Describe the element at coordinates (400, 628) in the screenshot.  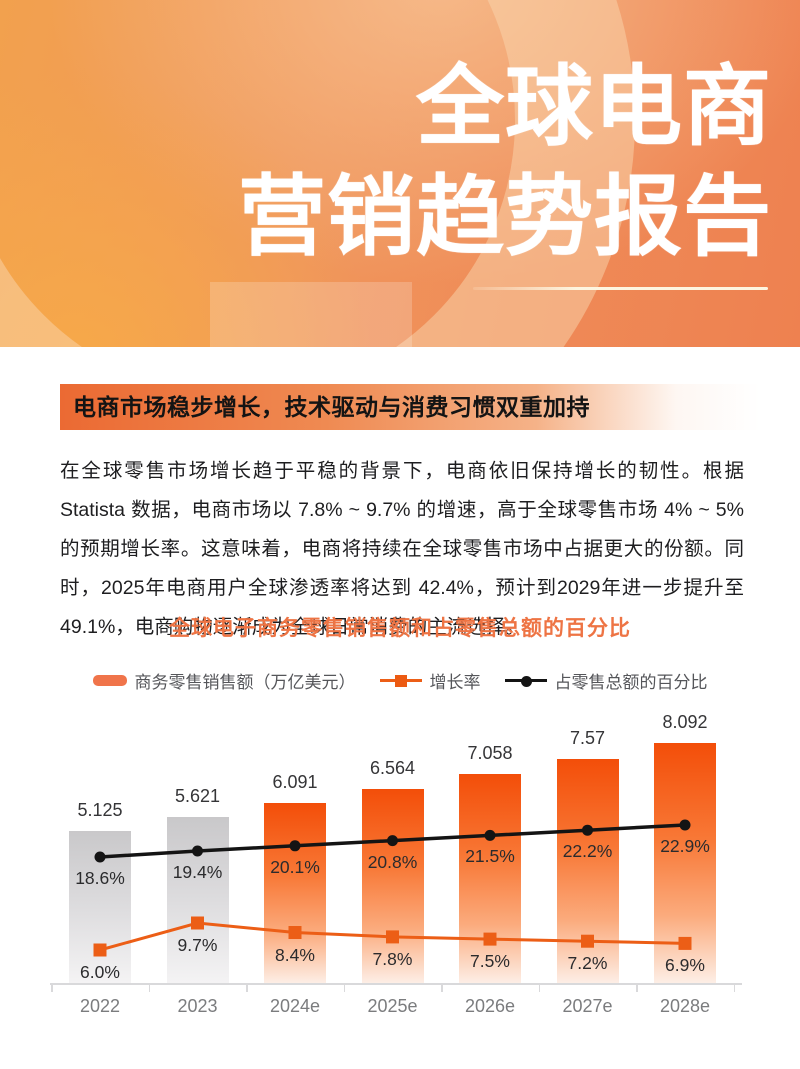
I see `chart-title: 全球电子商务零售销售额和占零售总额的百分比` at that location.